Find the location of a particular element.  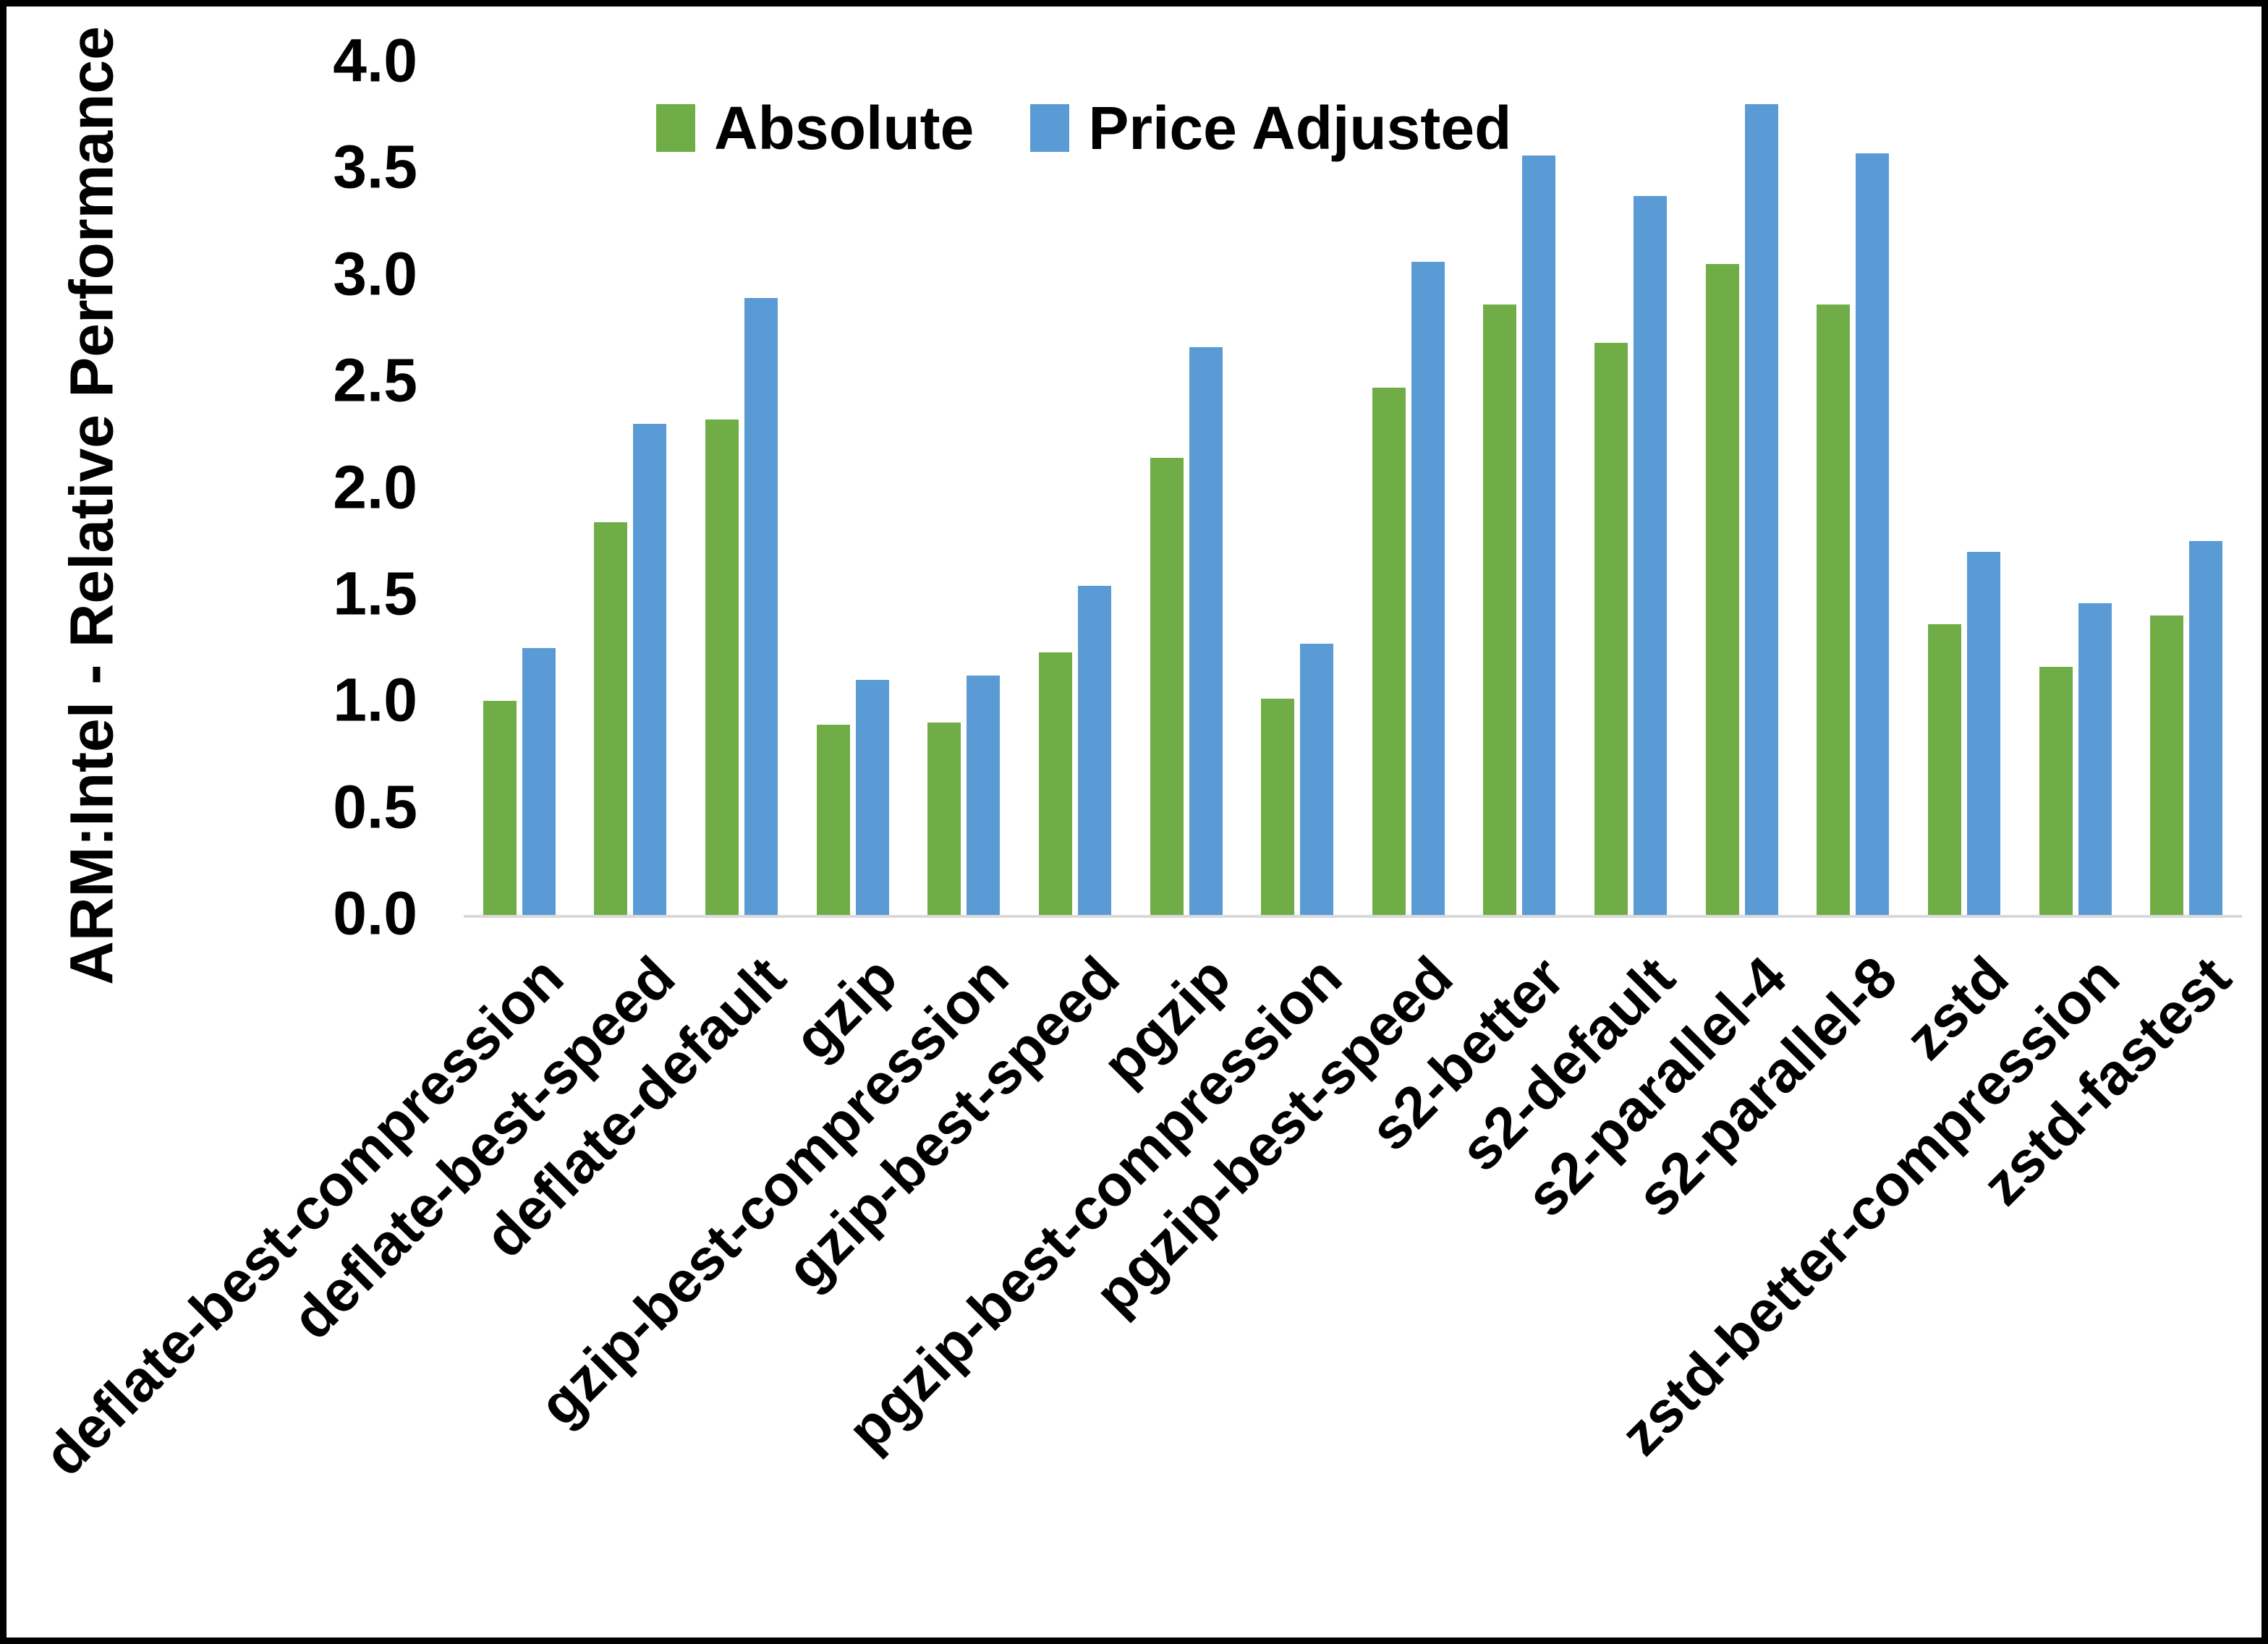

y-tick-label-2.5: 2.5 is located at coordinates (375, 380).